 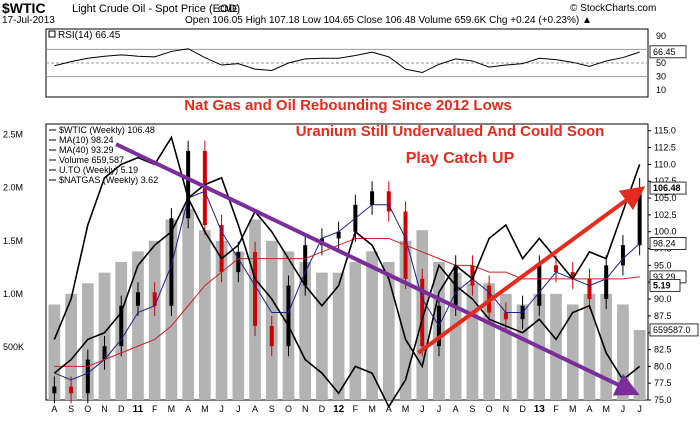 I want to click on rsi-axis-label: 30, so click(x=661, y=77).